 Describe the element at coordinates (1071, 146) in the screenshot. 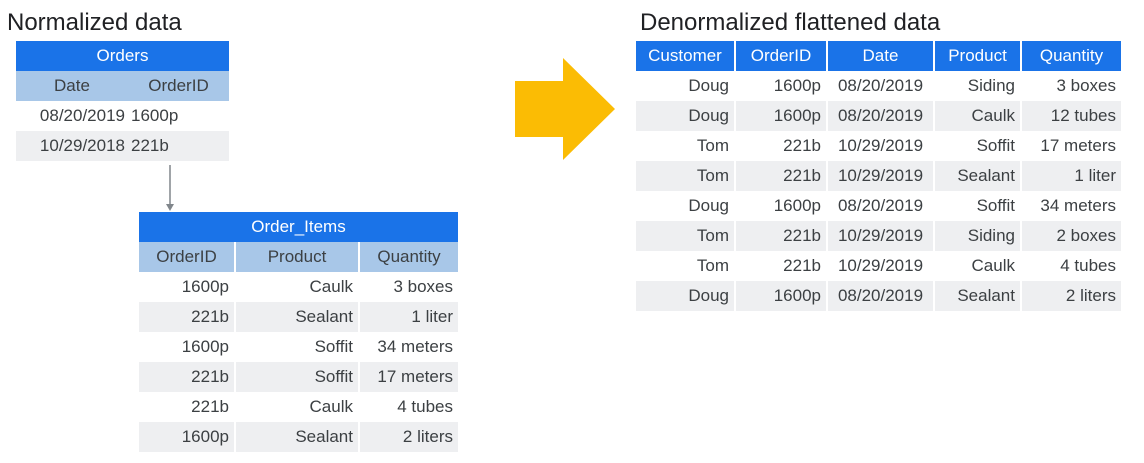

I see `denorm-cell-quantity: 17 meters` at that location.